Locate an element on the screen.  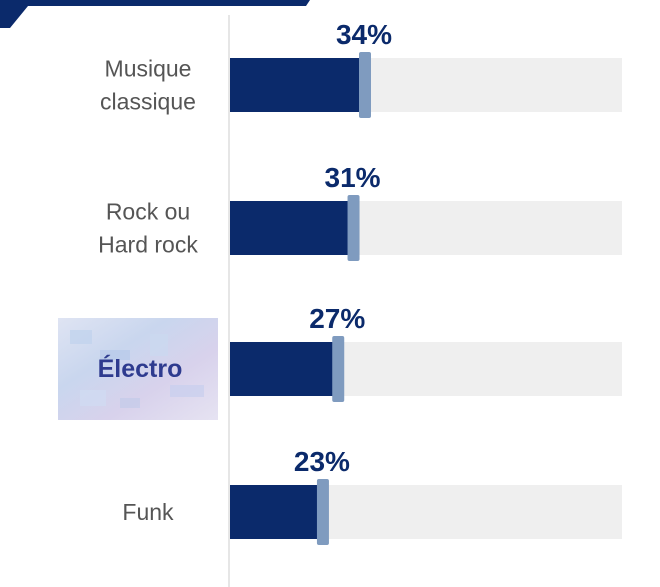
data-label: 31% is located at coordinates (353, 177).